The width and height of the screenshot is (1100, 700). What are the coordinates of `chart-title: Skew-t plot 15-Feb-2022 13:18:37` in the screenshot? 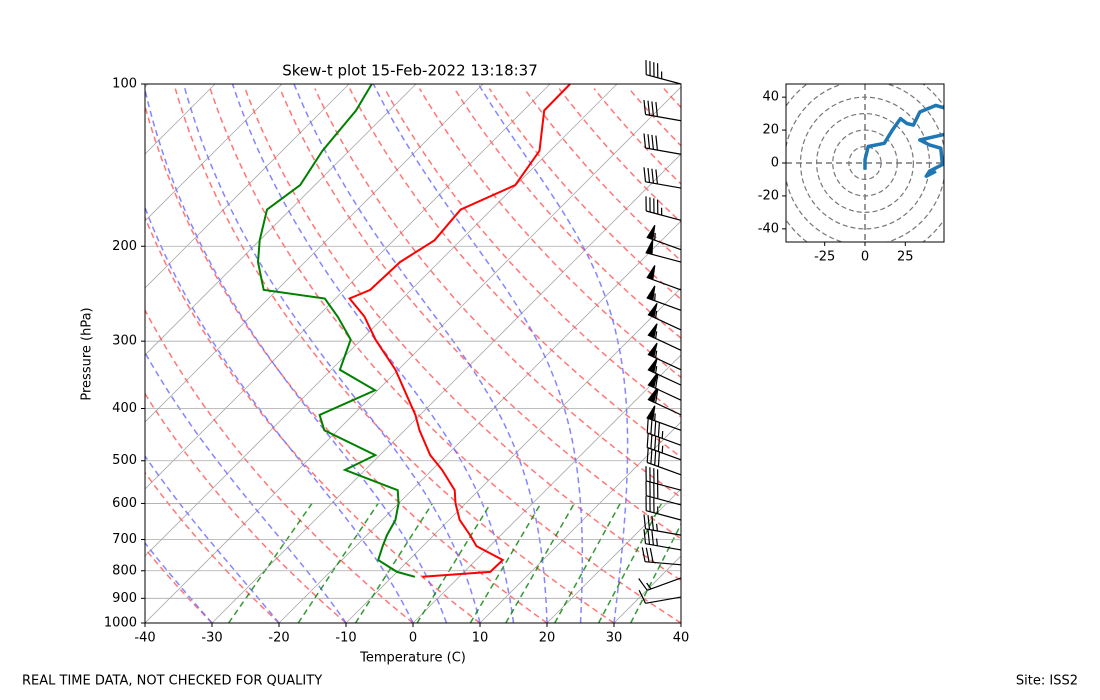 It's located at (410, 71).